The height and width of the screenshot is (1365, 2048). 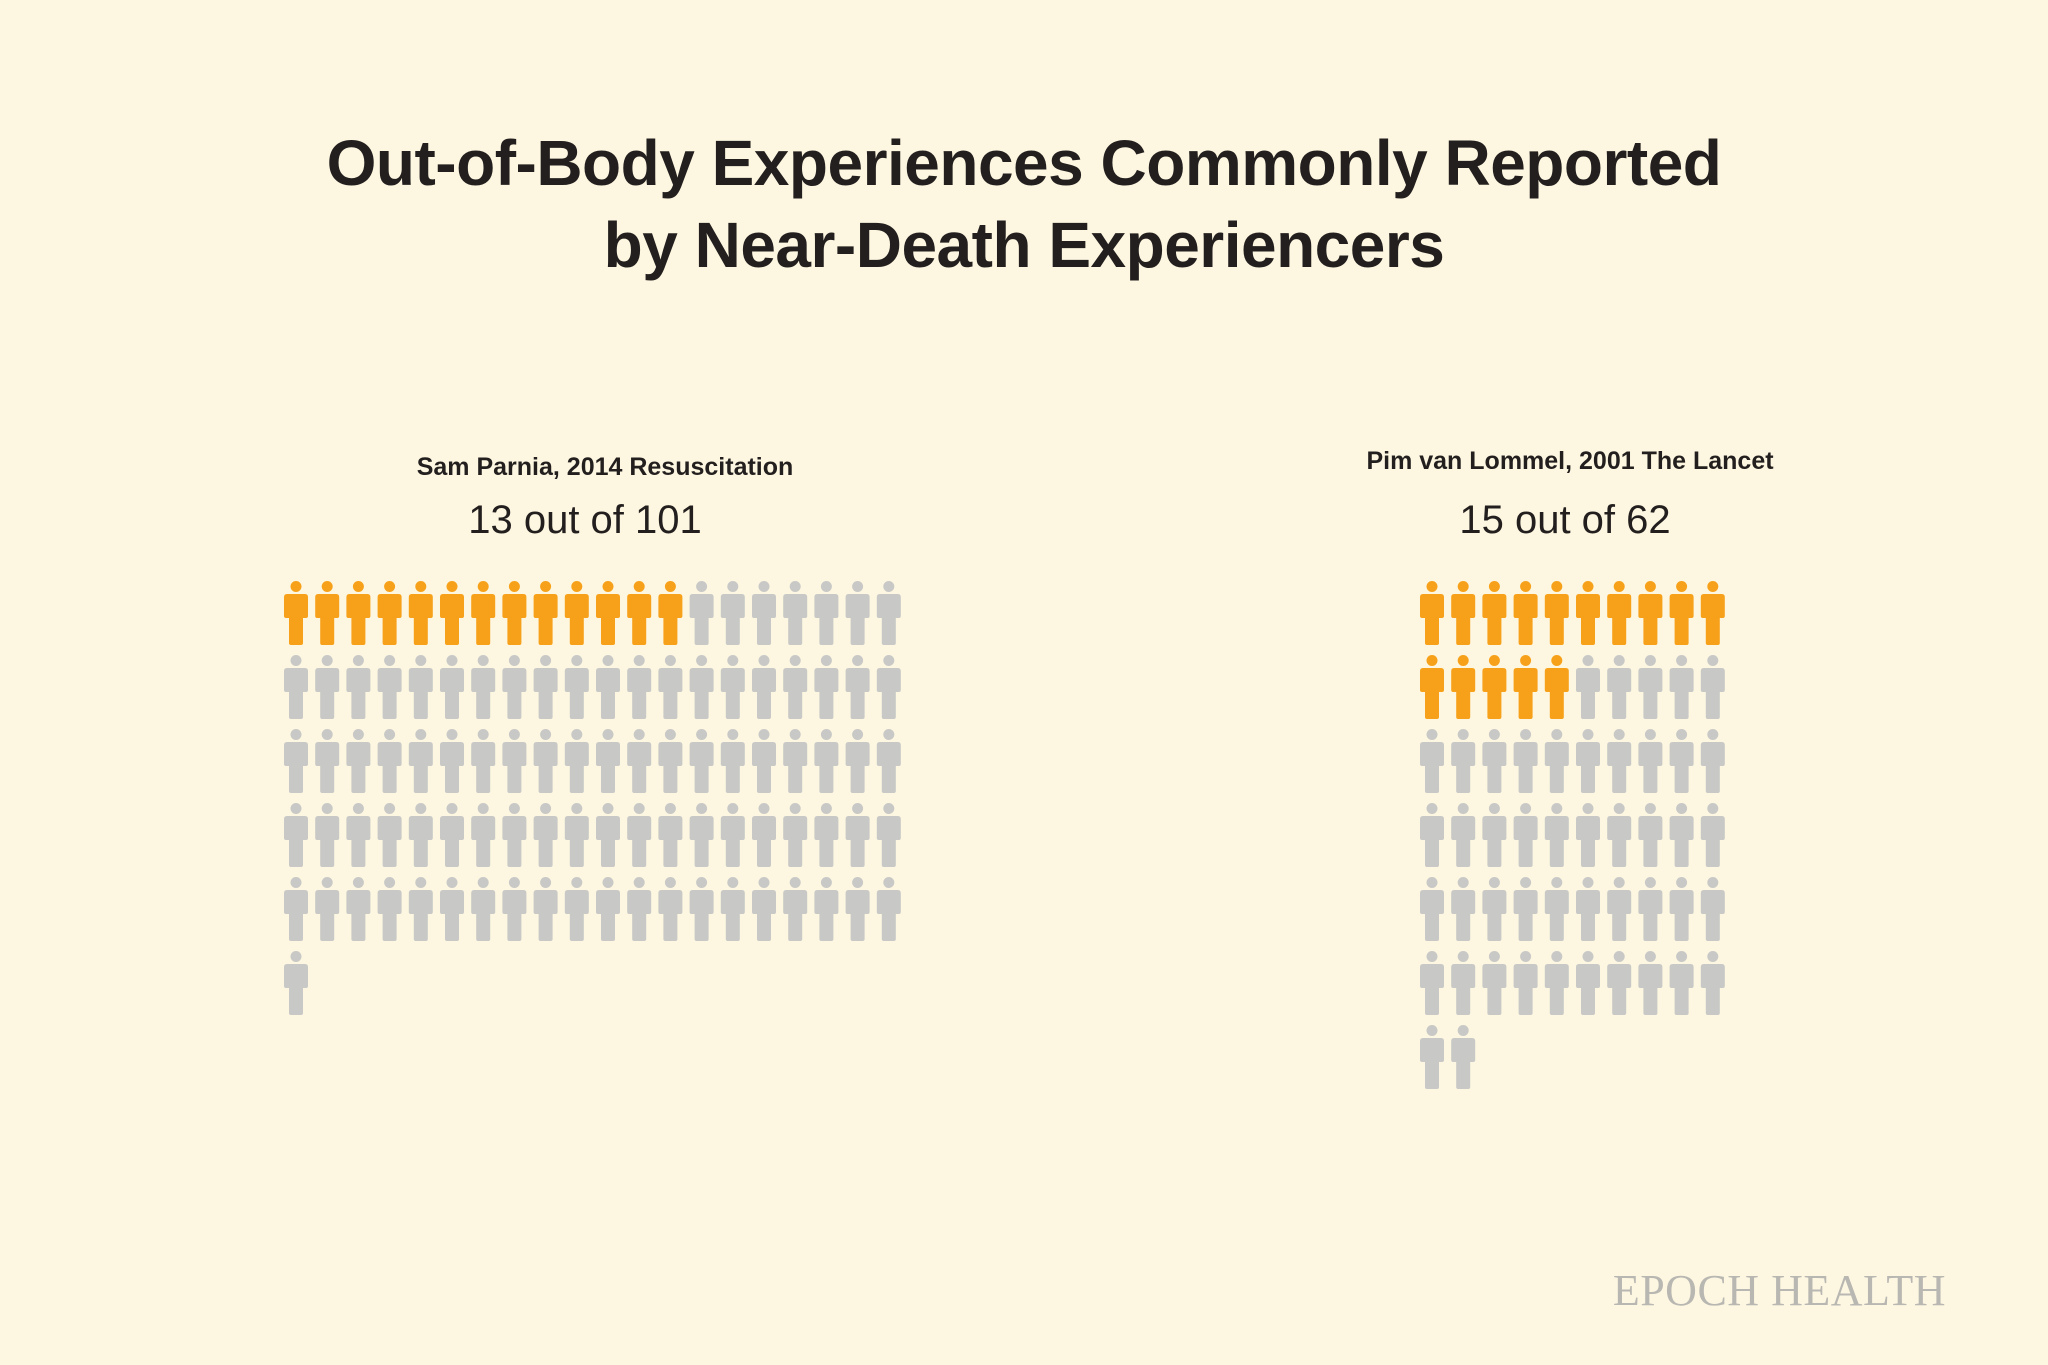 I want to click on study-source-van-lommel: Pim van Lommel, 2001 The Lancet, so click(x=1570, y=461).